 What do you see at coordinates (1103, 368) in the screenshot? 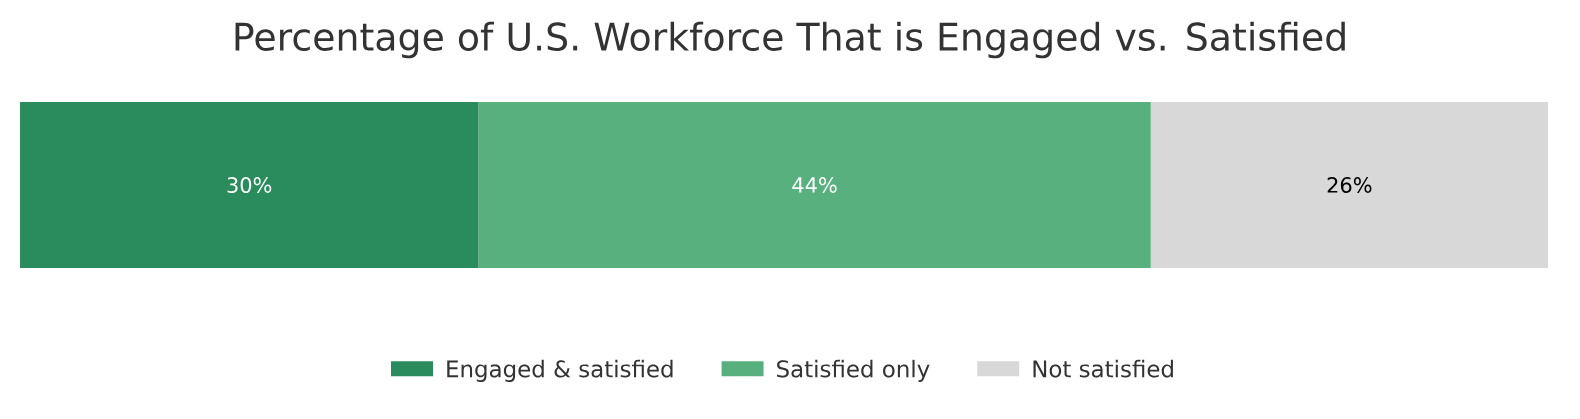
I see `legend-label: Not satisfied` at bounding box center [1103, 368].